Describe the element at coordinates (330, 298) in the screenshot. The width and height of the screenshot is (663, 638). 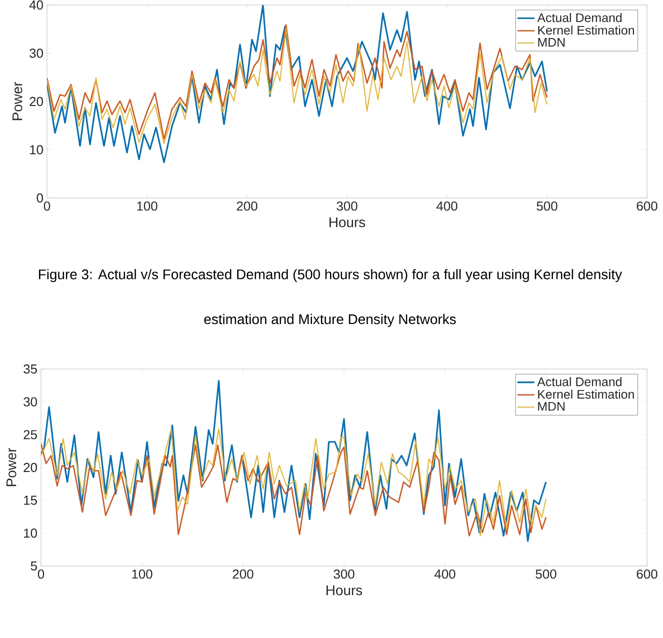
I see `text: Figure 3: Actual v/s Forecasted Demand (500 hours shown) for a full year using Kernel density estimation and Mixture Density Networks` at that location.